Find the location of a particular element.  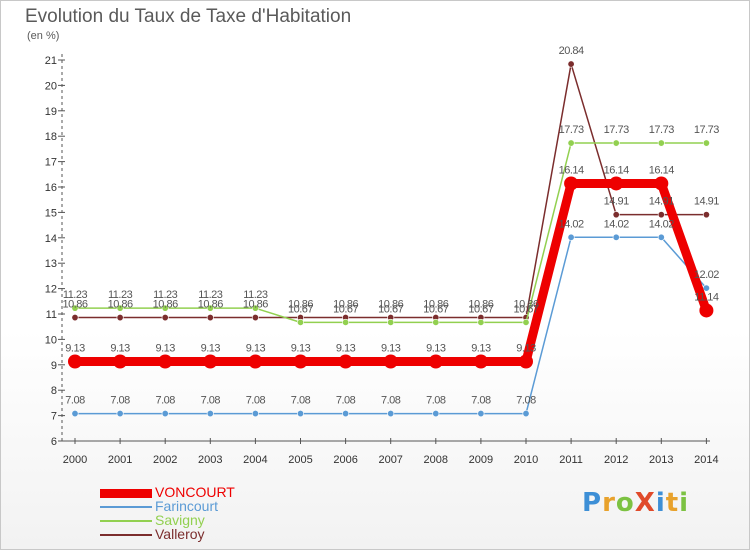

y-tick-label: 15 is located at coordinates (51, 213).